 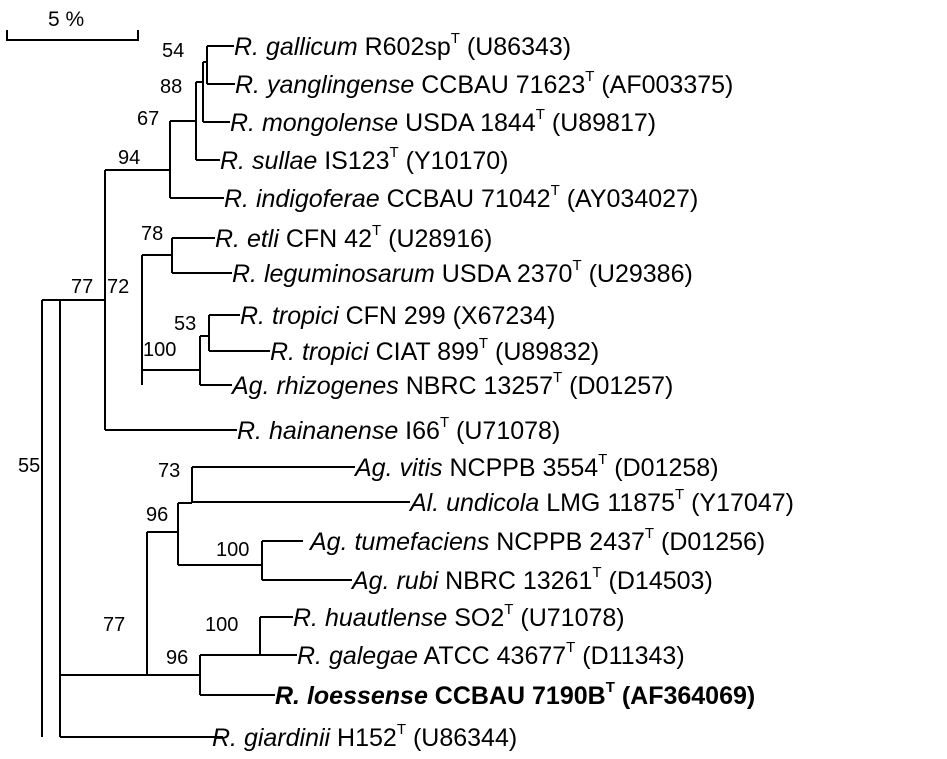 What do you see at coordinates (465, 199) in the screenshot?
I see `strain-name: CCBAU 71042` at bounding box center [465, 199].